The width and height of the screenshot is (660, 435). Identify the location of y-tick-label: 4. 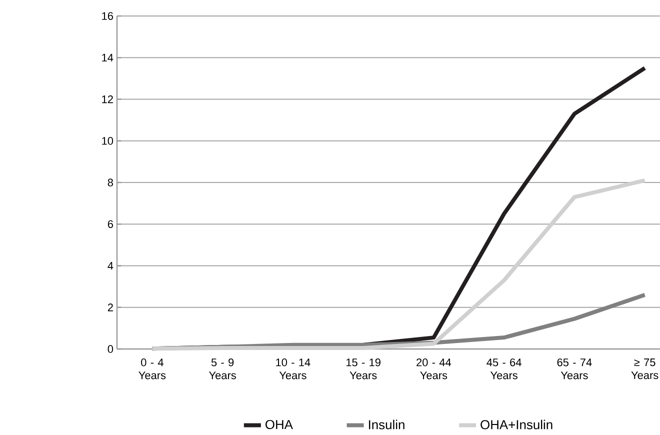
(111, 266).